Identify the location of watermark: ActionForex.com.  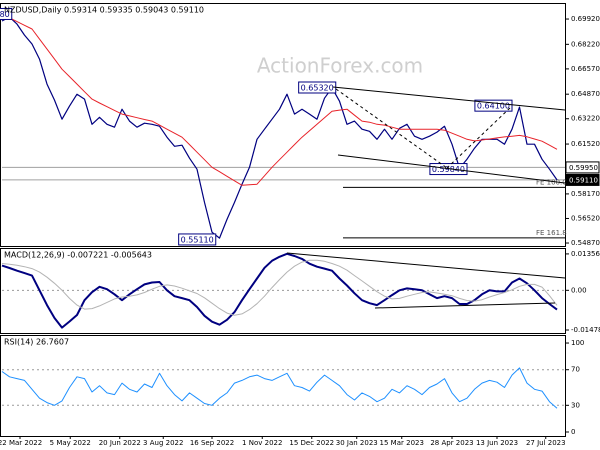
(340, 66).